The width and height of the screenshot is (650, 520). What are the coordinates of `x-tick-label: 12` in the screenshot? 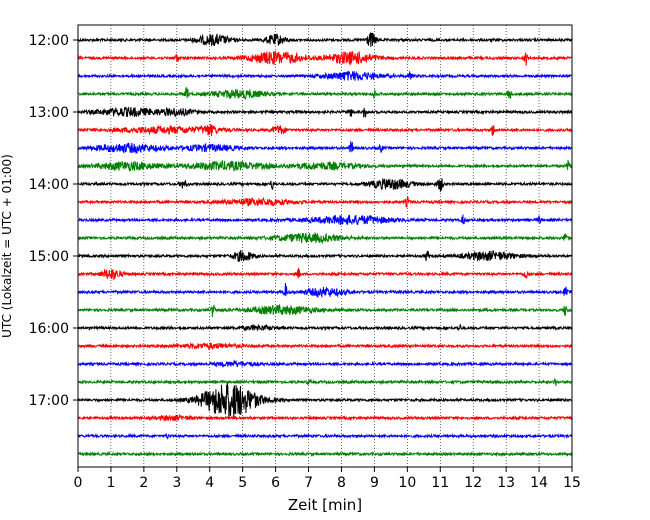 It's located at (473, 483).